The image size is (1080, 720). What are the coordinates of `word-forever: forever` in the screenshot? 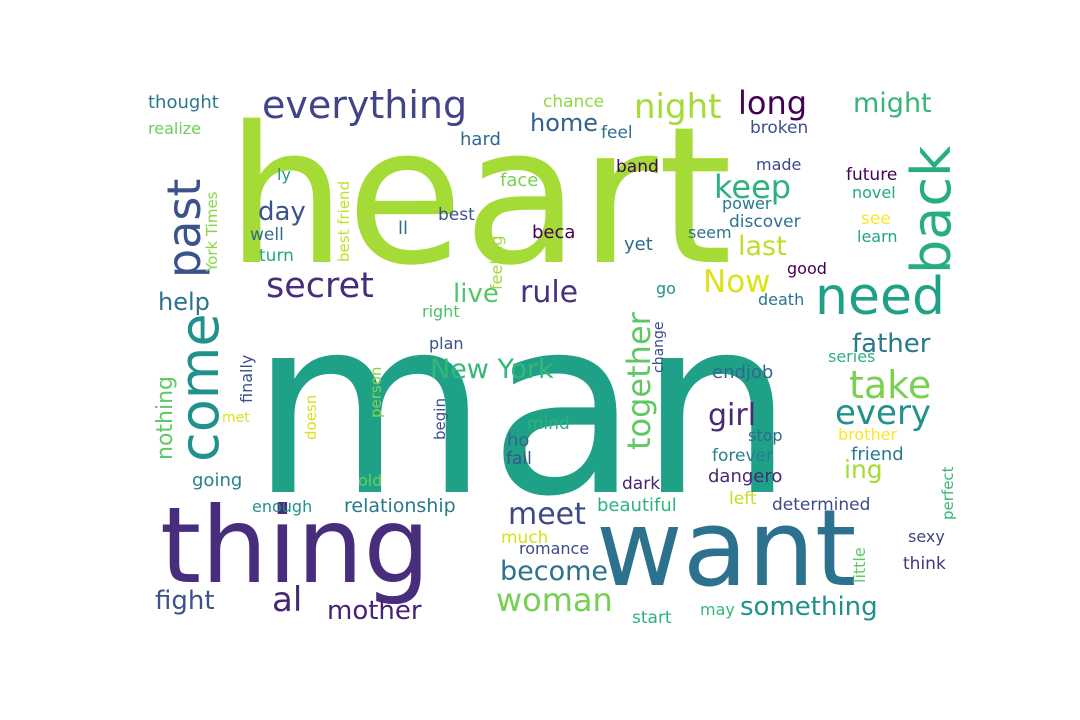 It's located at (742, 456).